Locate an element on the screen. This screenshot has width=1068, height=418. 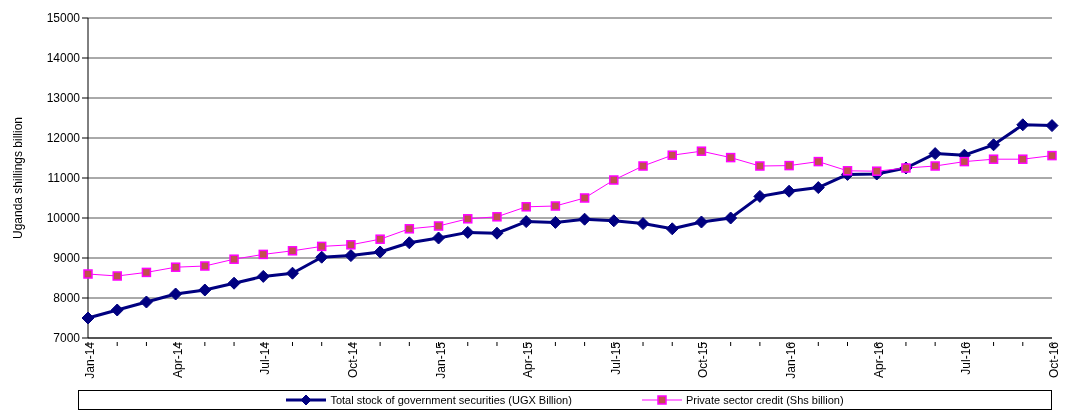
x-tick-label: Apr-14 is located at coordinates (177, 360).